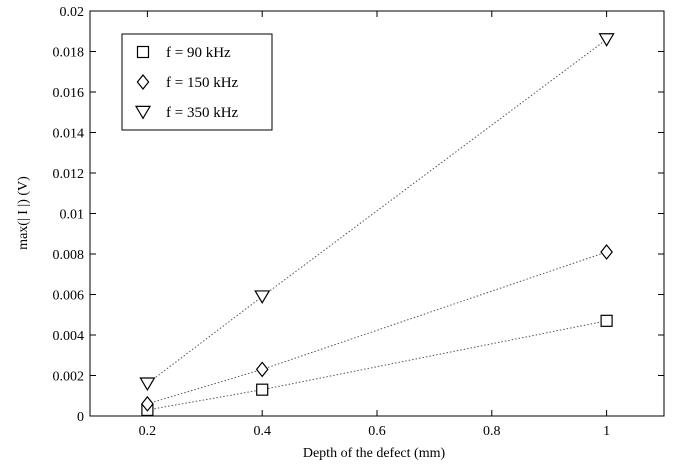  I want to click on legend-label: f = 150 kHz, so click(202, 83).